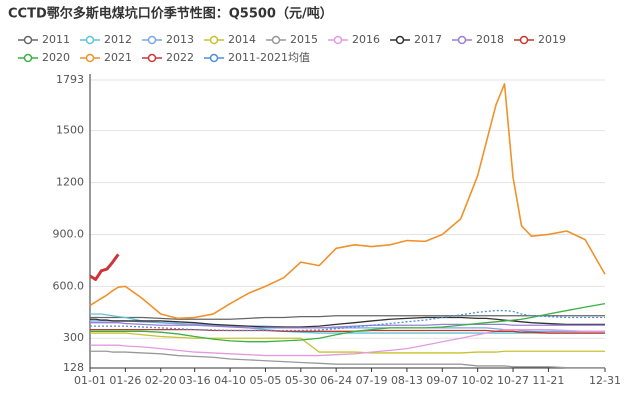 The width and height of the screenshot is (640, 418). Describe the element at coordinates (125, 380) in the screenshot. I see `x-tick-label: 01-26` at that location.